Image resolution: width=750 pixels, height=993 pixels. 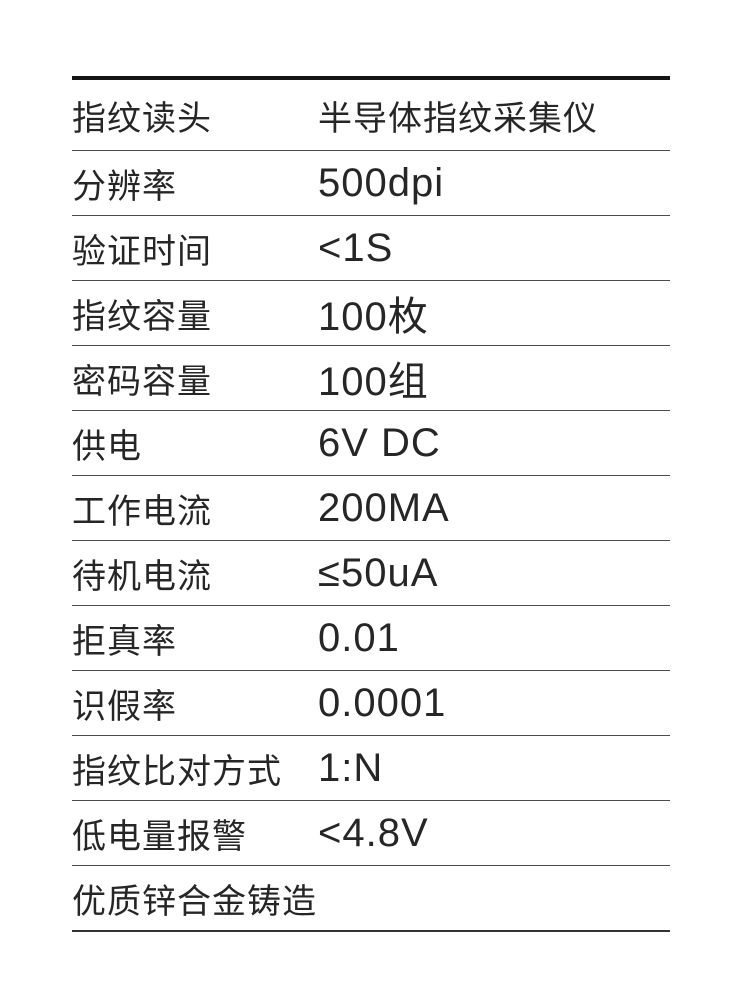 I want to click on spec-row: 验证时间 <1S, so click(x=371, y=248).